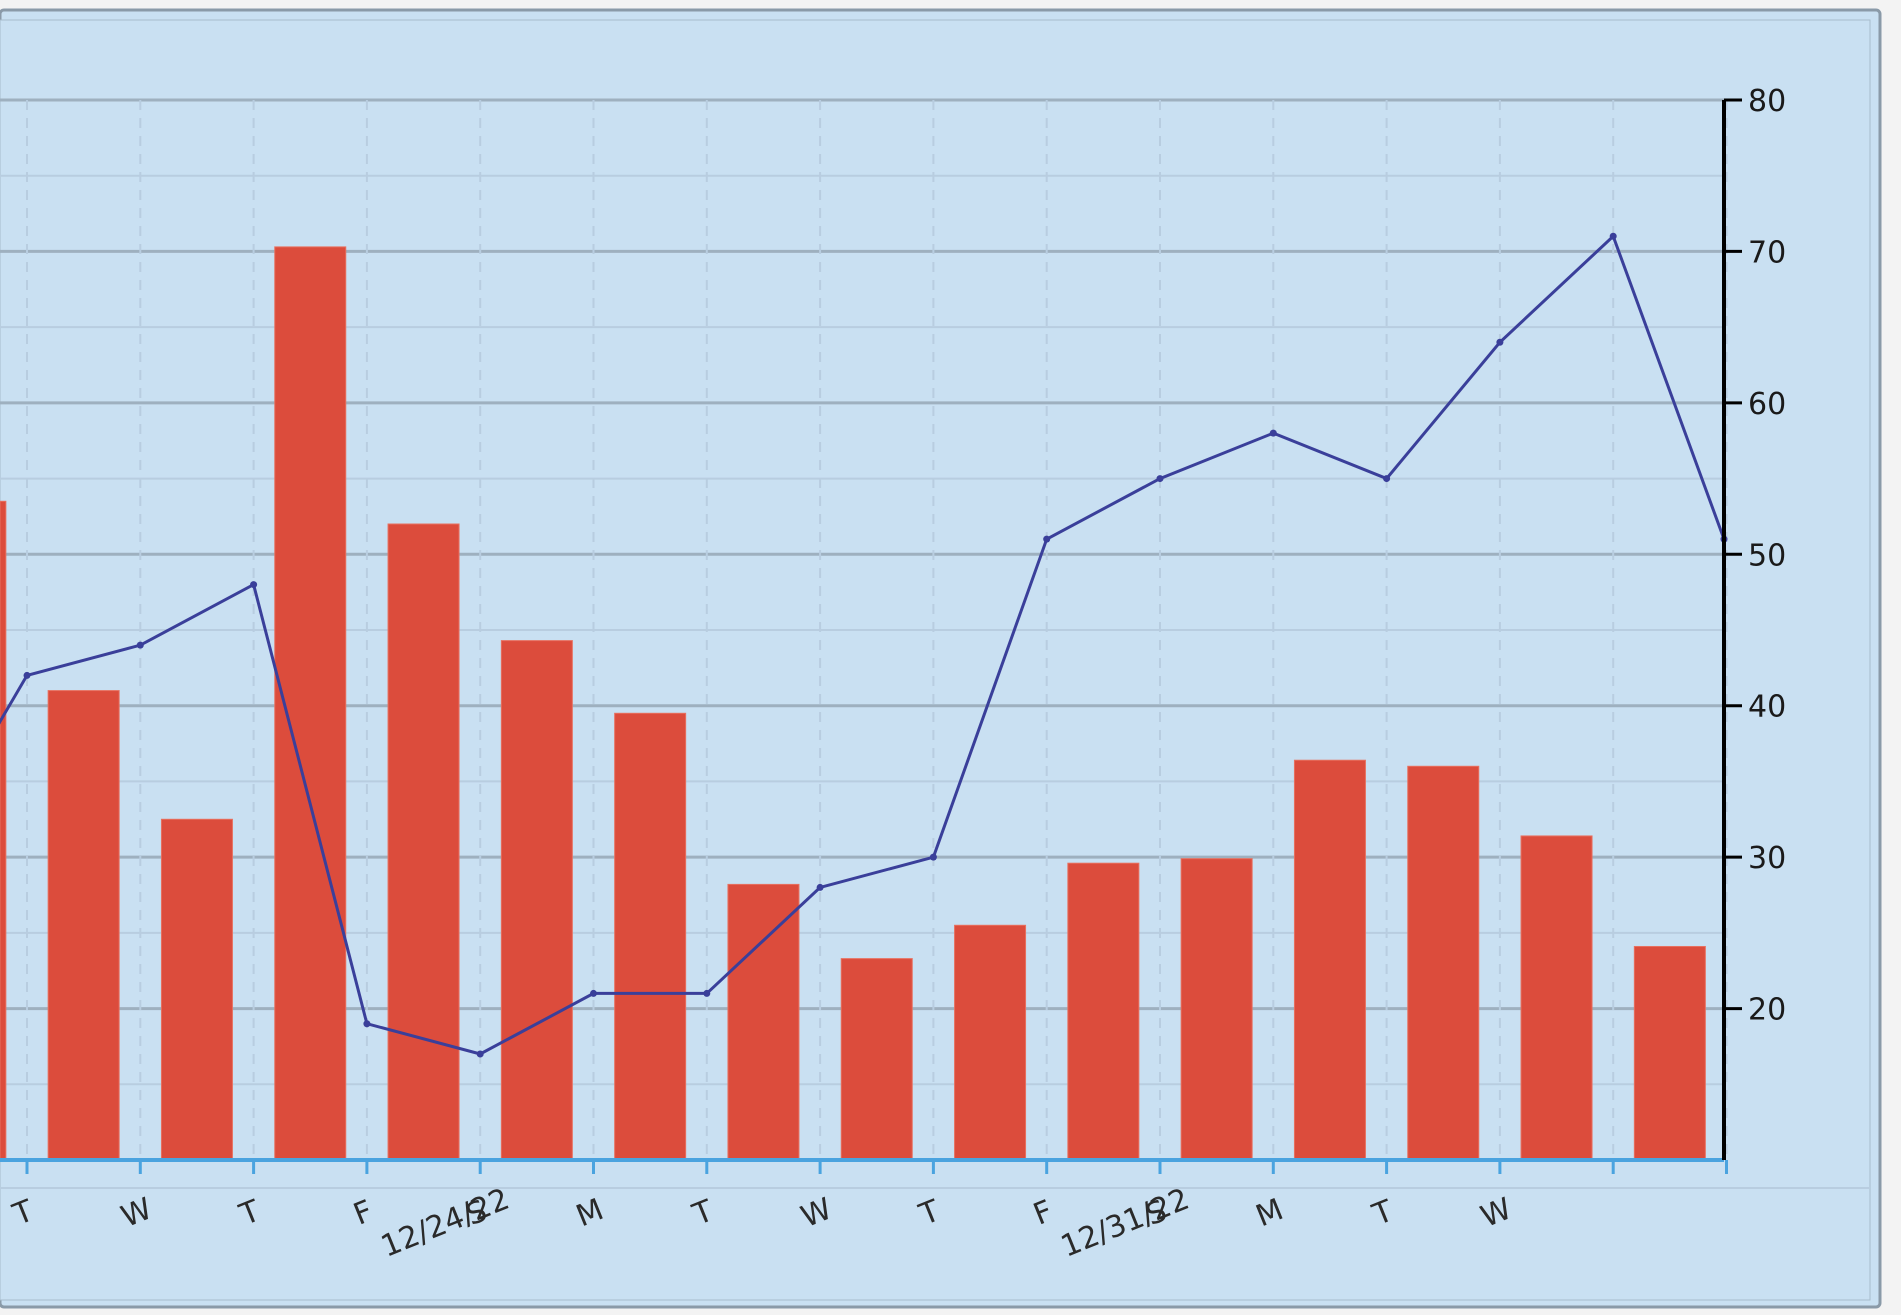  Describe the element at coordinates (1767, 101) in the screenshot. I see `y-tick-label: 80` at that location.